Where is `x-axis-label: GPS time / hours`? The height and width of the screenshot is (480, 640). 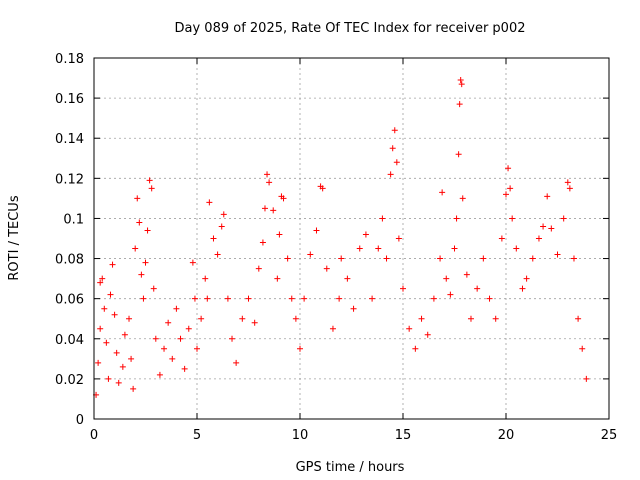 x-axis-label: GPS time / hours is located at coordinates (350, 467).